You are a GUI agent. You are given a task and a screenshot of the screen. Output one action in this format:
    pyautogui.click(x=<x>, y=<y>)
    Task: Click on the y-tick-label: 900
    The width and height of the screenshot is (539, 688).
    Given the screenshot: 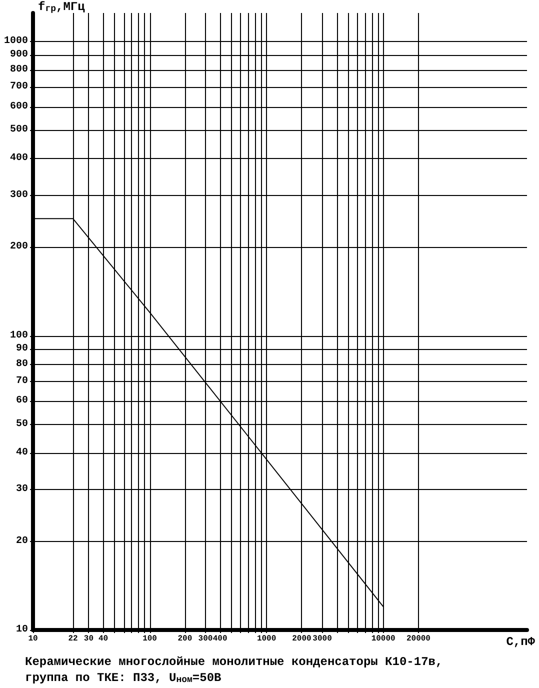 What is the action you would take?
    pyautogui.click(x=19, y=54)
    